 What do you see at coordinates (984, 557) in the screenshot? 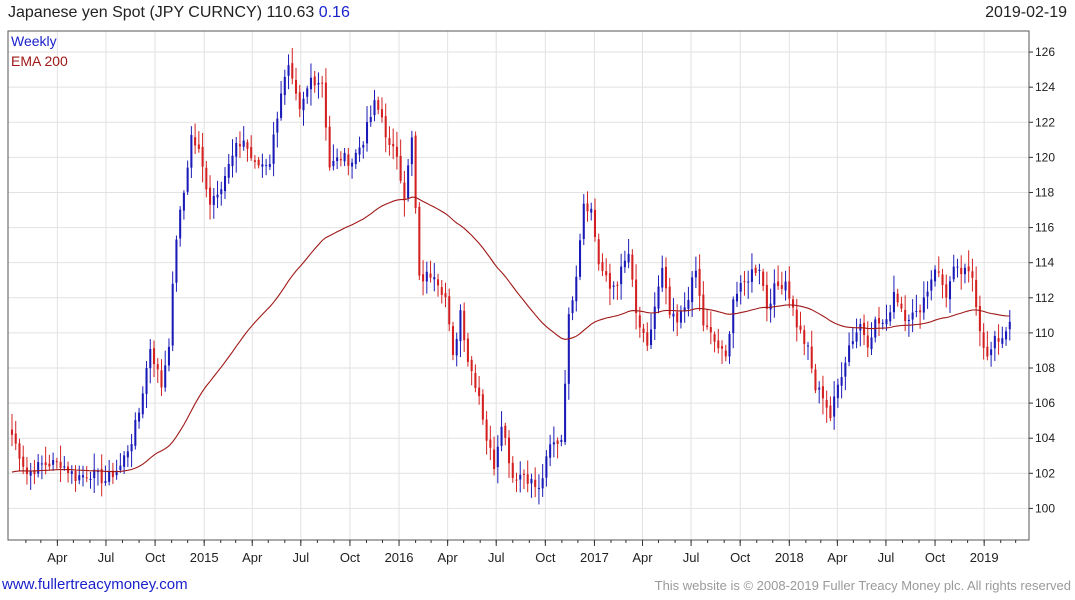
I see `x-tick-label: 2019` at bounding box center [984, 557].